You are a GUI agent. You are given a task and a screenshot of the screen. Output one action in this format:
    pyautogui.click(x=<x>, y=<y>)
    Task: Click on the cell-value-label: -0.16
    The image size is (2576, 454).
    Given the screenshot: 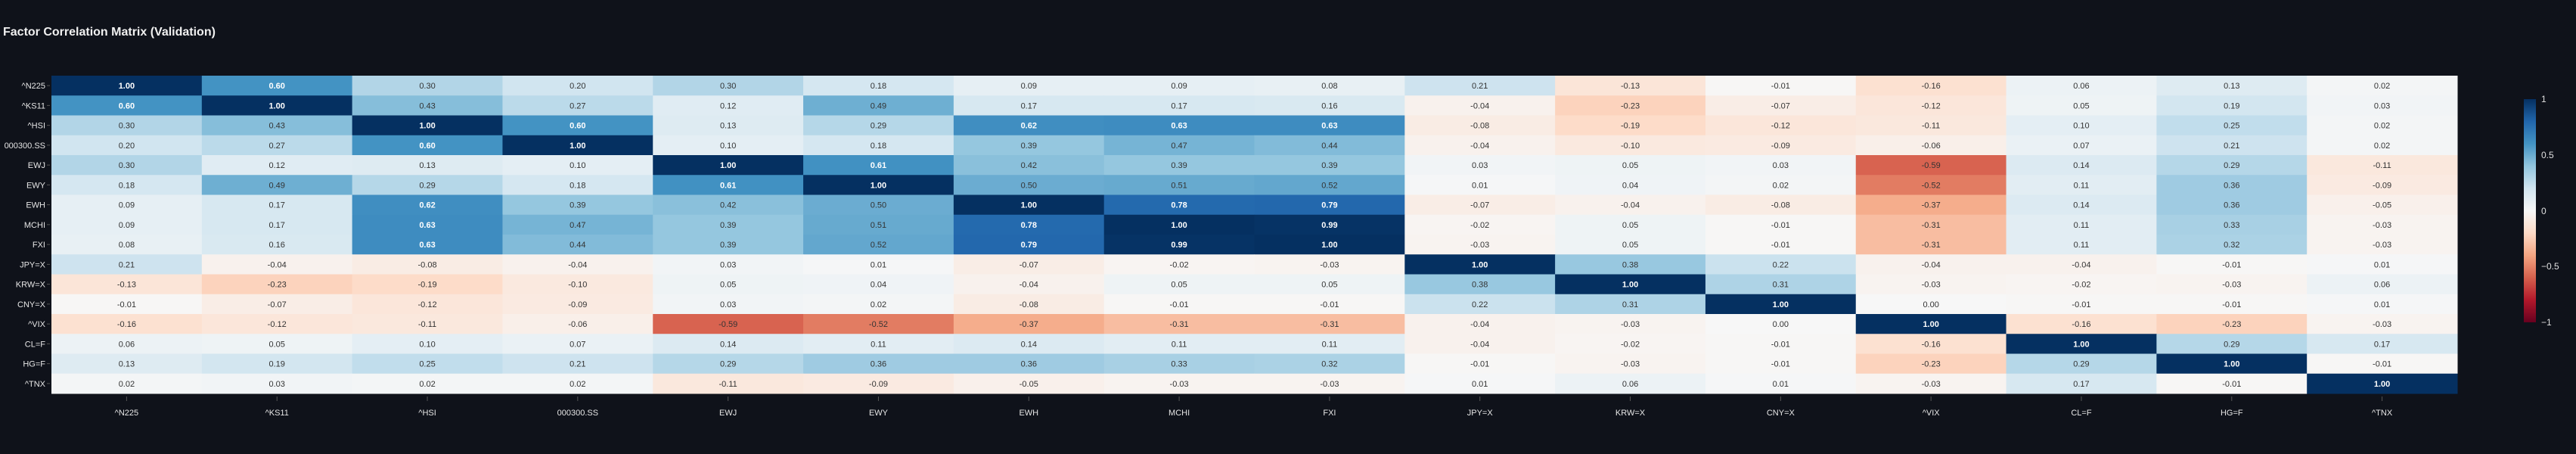 What is the action you would take?
    pyautogui.click(x=2081, y=324)
    